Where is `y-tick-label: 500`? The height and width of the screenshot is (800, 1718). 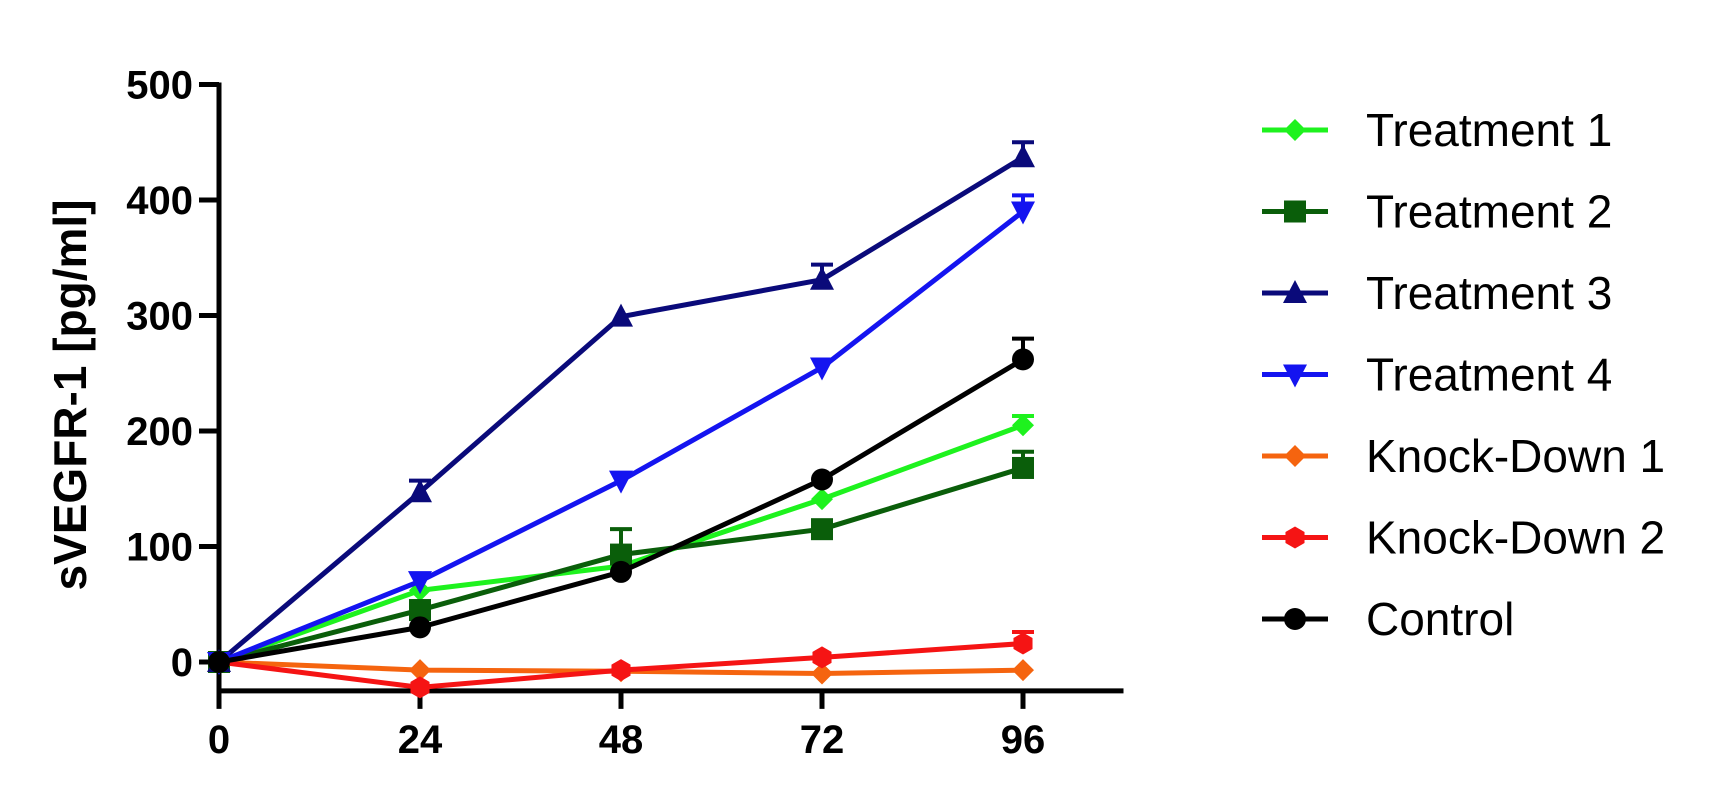 y-tick-label: 500 is located at coordinates (159, 86).